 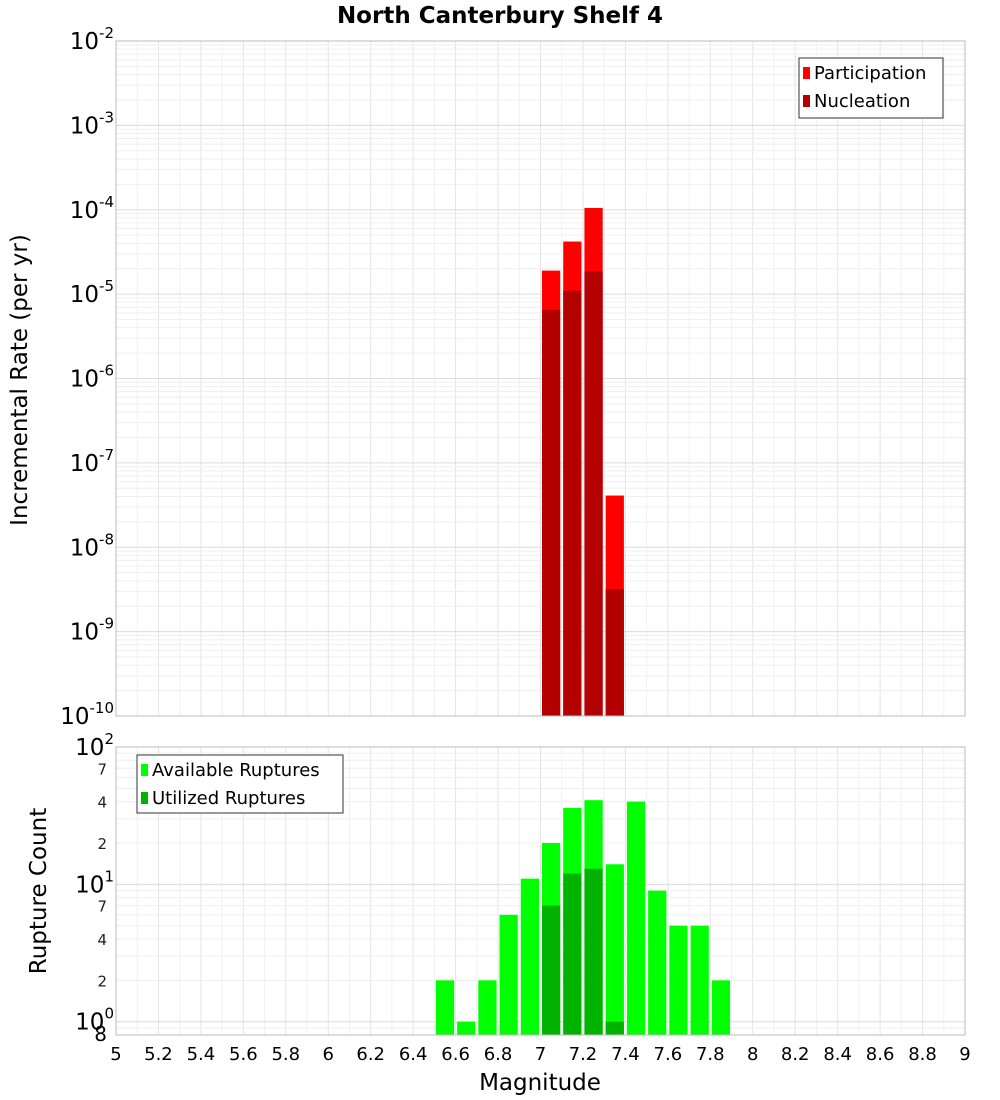 I want to click on top-y-axis-label: Incremental Rate (per yr), so click(x=20, y=380).